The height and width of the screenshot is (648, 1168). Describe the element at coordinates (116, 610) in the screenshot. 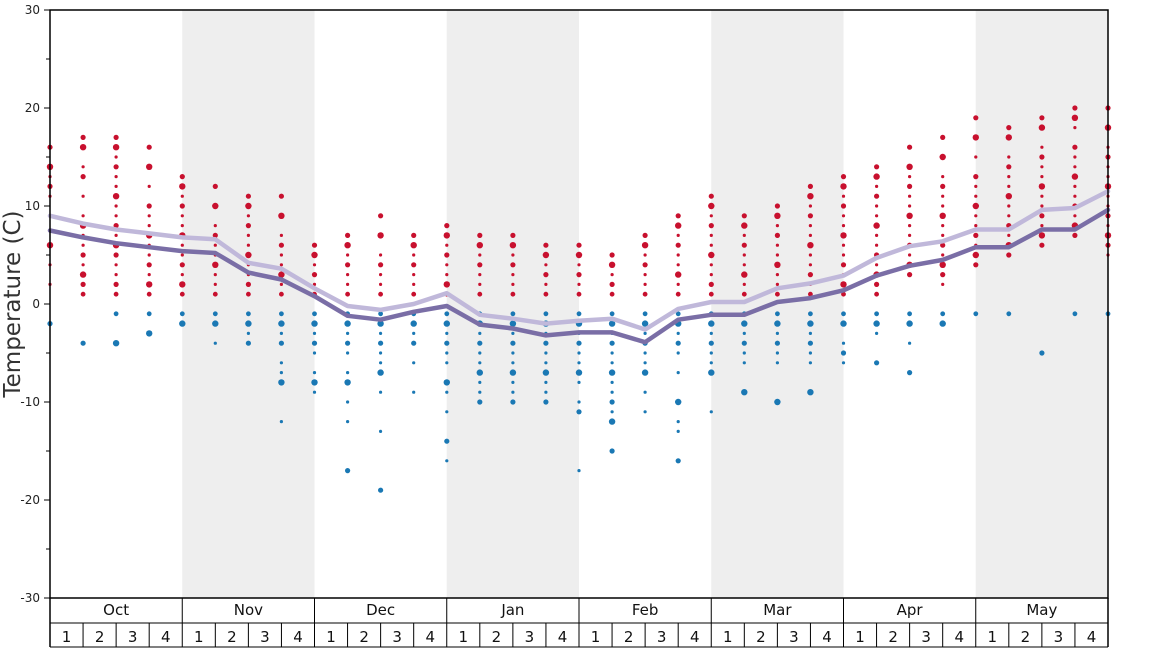

I see `month-label: Oct` at that location.